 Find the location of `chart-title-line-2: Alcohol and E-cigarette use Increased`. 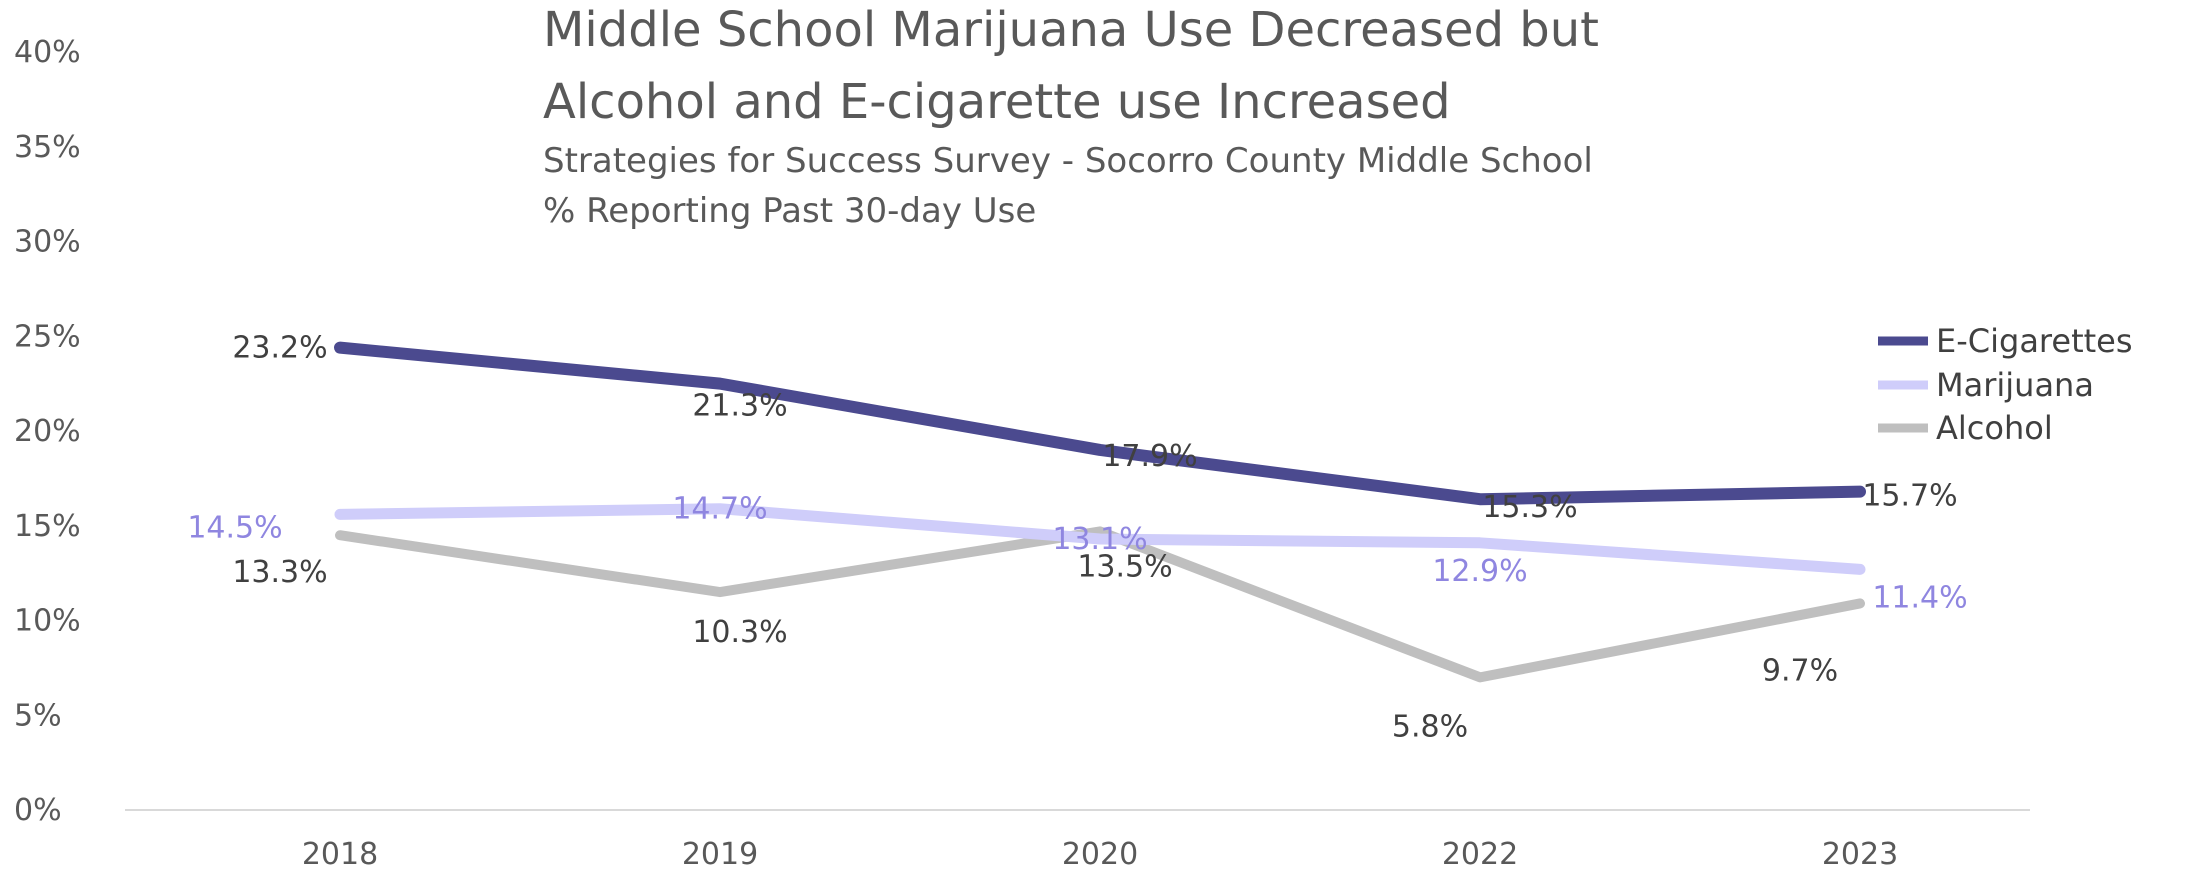

chart-title-line-2: Alcohol and E-cigarette use Increased is located at coordinates (997, 102).